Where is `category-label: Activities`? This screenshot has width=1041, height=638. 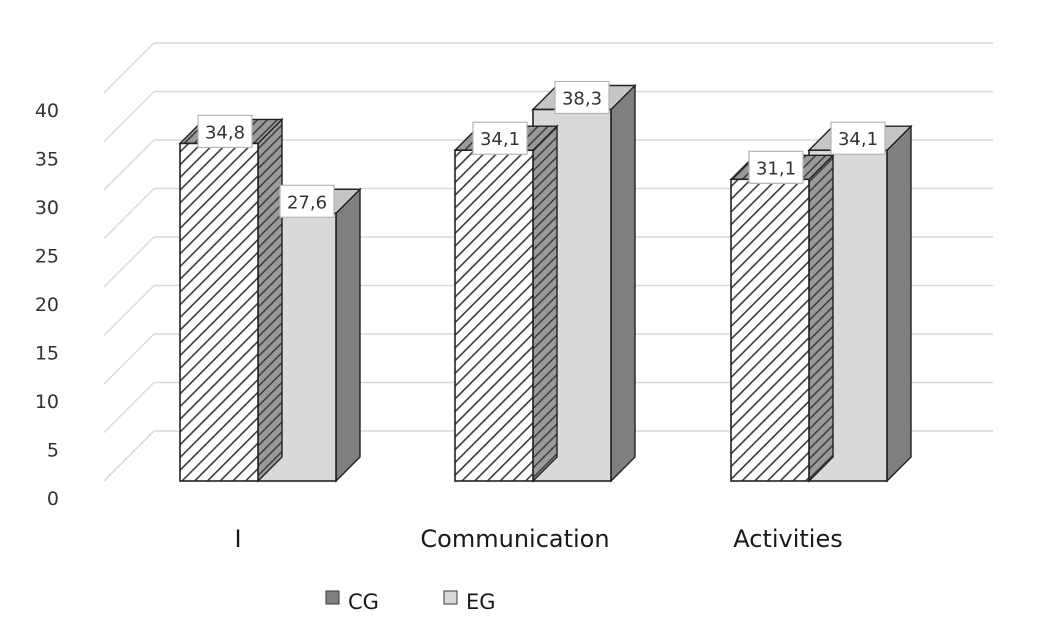
category-label: Activities is located at coordinates (788, 539).